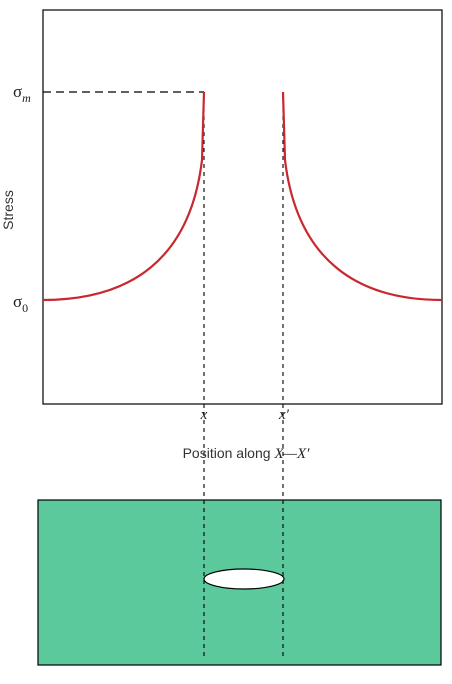  I want to click on x-axis-title: Position along X—X′, so click(247, 453).